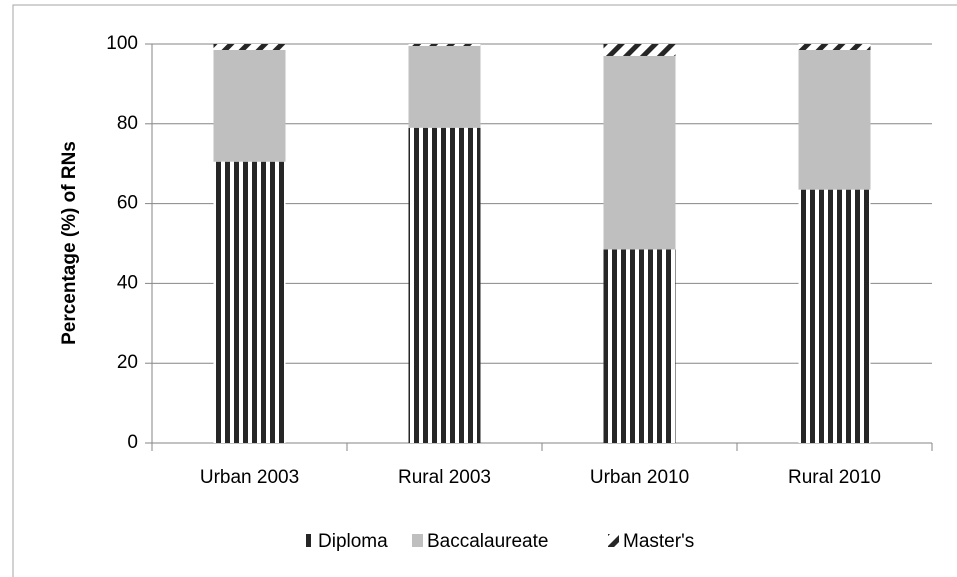 This screenshot has width=957, height=577. Describe the element at coordinates (639, 477) in the screenshot. I see `x-tick-label: Urban 2010` at that location.